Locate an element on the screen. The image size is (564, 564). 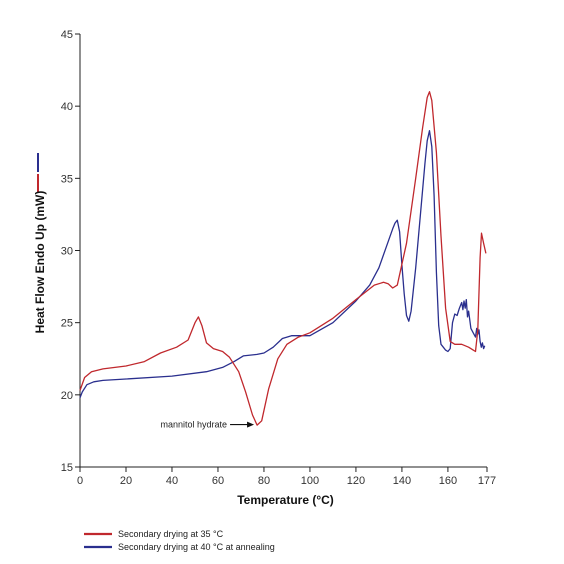
x-tick-label: 160 is located at coordinates (448, 481).